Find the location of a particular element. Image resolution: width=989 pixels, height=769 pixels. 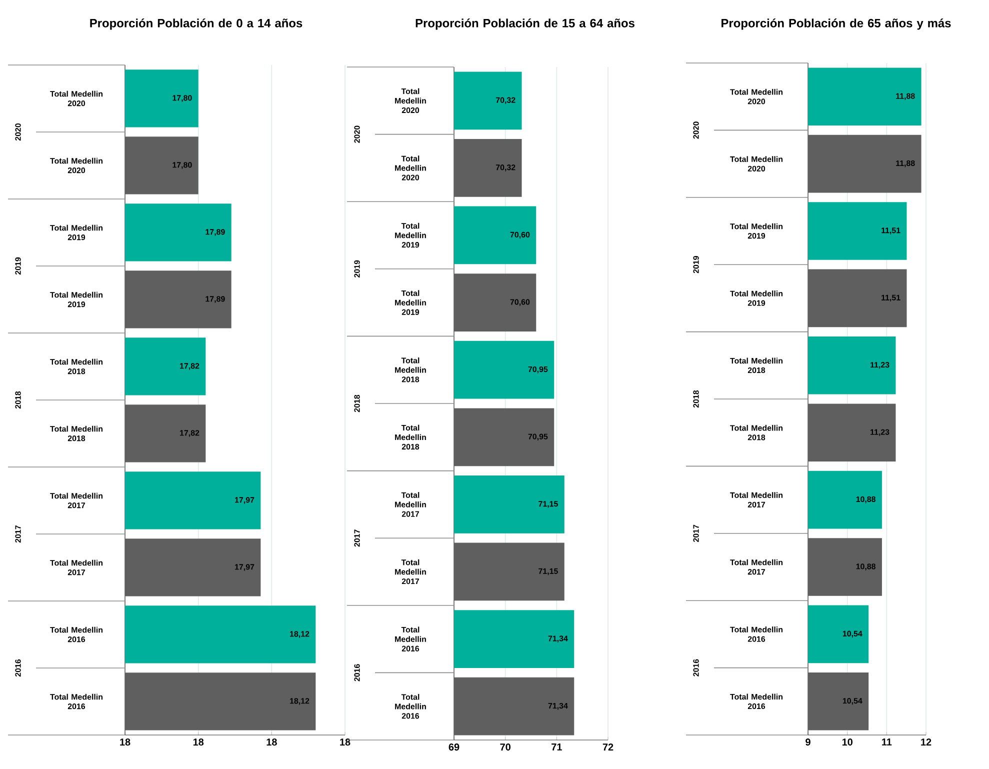

chart-title: Proporción Población de 15 a 64 años is located at coordinates (525, 24).